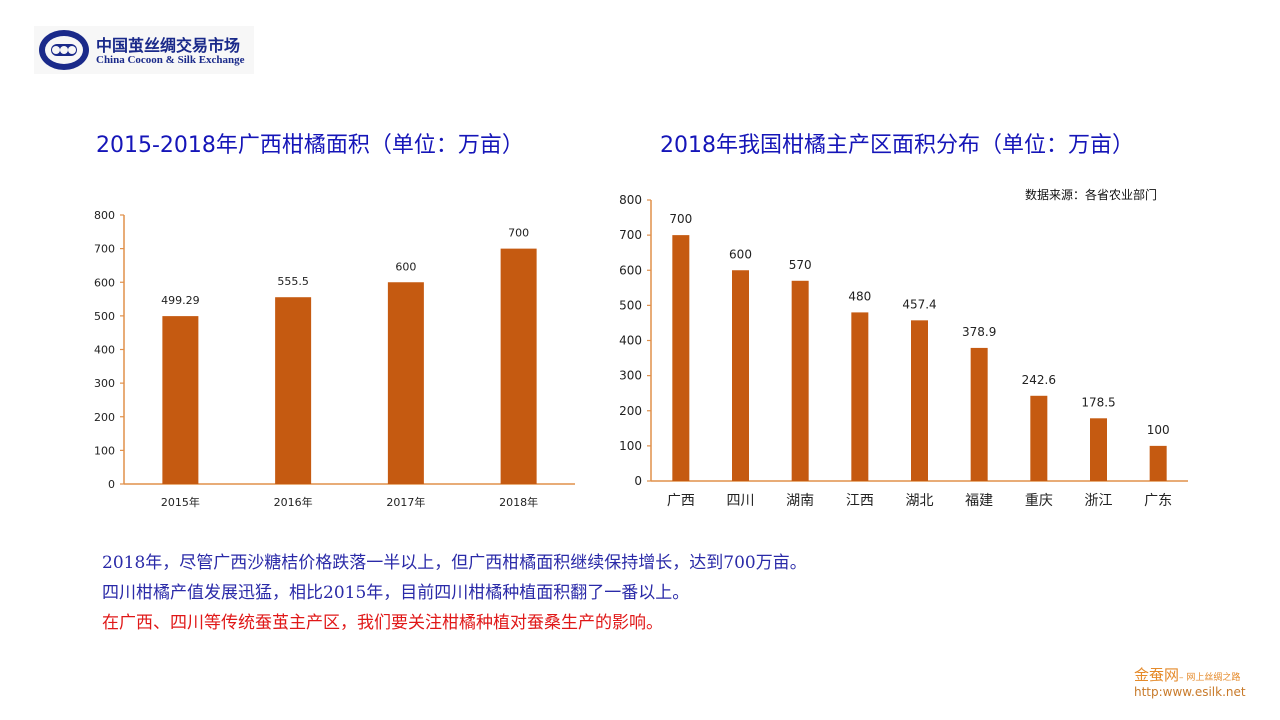  Describe the element at coordinates (382, 623) in the screenshot. I see `note-line-3: 在广西、四川等传统蚕茧主产区，我们要关注柑橘种植对蚕桑生产的影响。` at that location.